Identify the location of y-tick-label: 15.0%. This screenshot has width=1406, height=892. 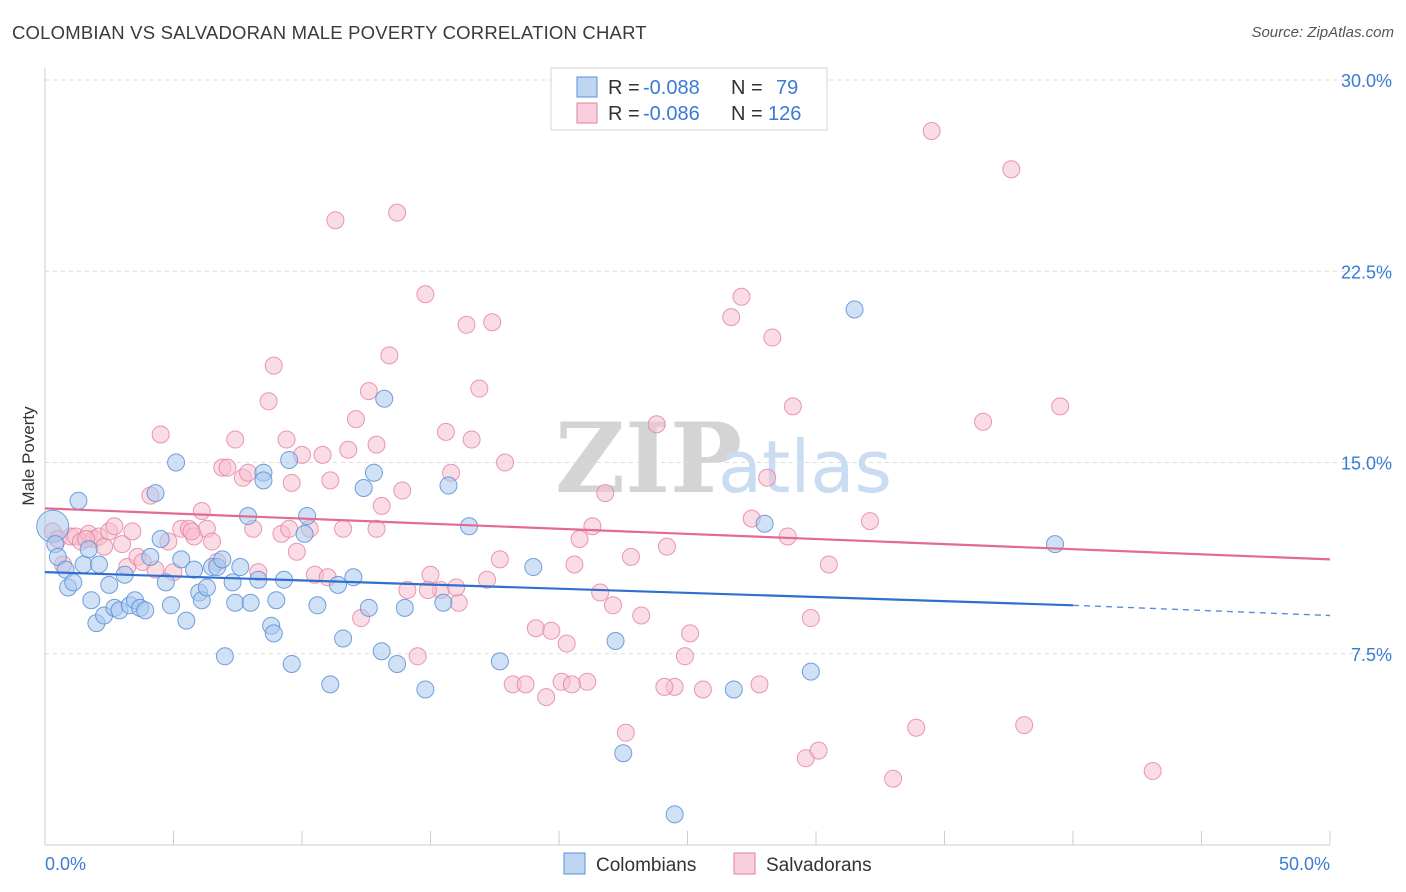
(1366, 464).